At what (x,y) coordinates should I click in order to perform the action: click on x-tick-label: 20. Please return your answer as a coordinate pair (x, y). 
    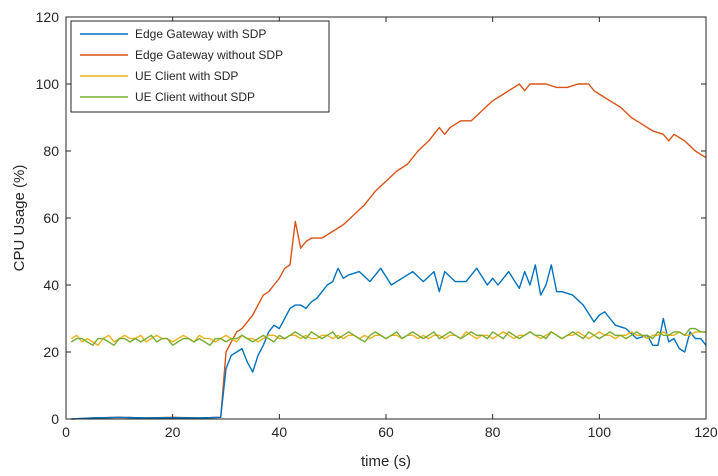
    Looking at the image, I should click on (173, 432).